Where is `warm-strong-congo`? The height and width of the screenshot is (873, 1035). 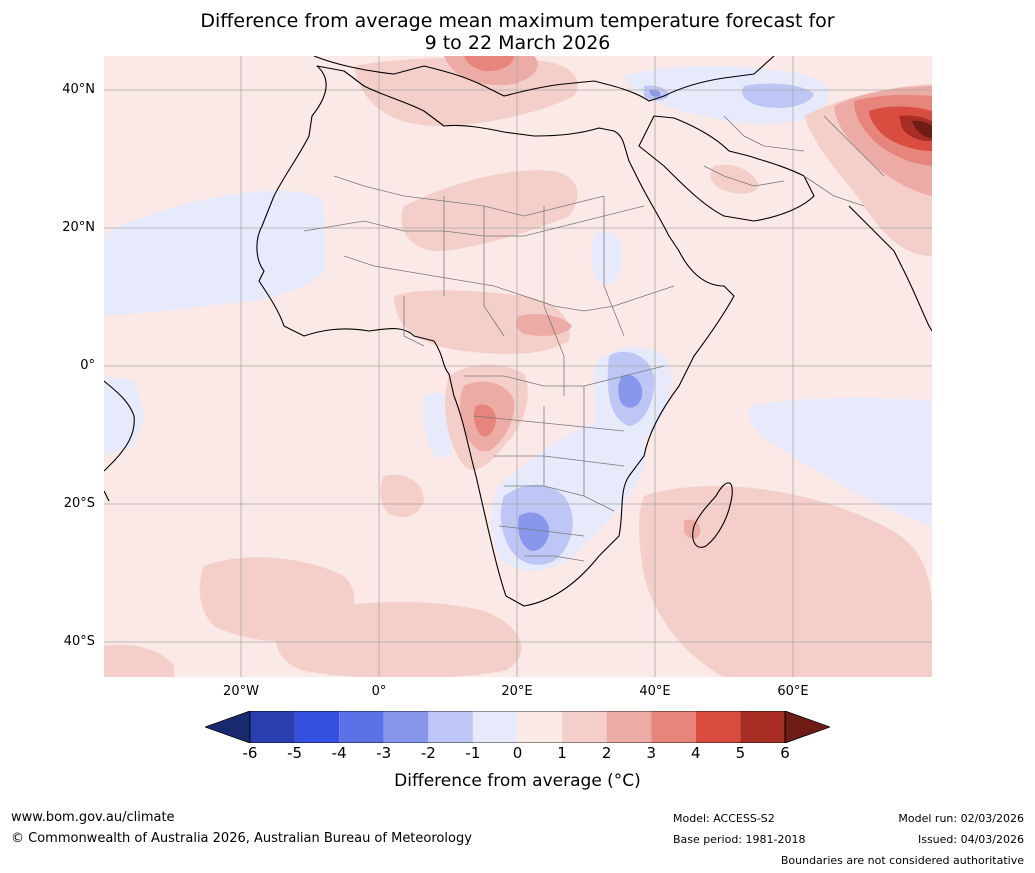
warm-strong-congo is located at coordinates (484, 420).